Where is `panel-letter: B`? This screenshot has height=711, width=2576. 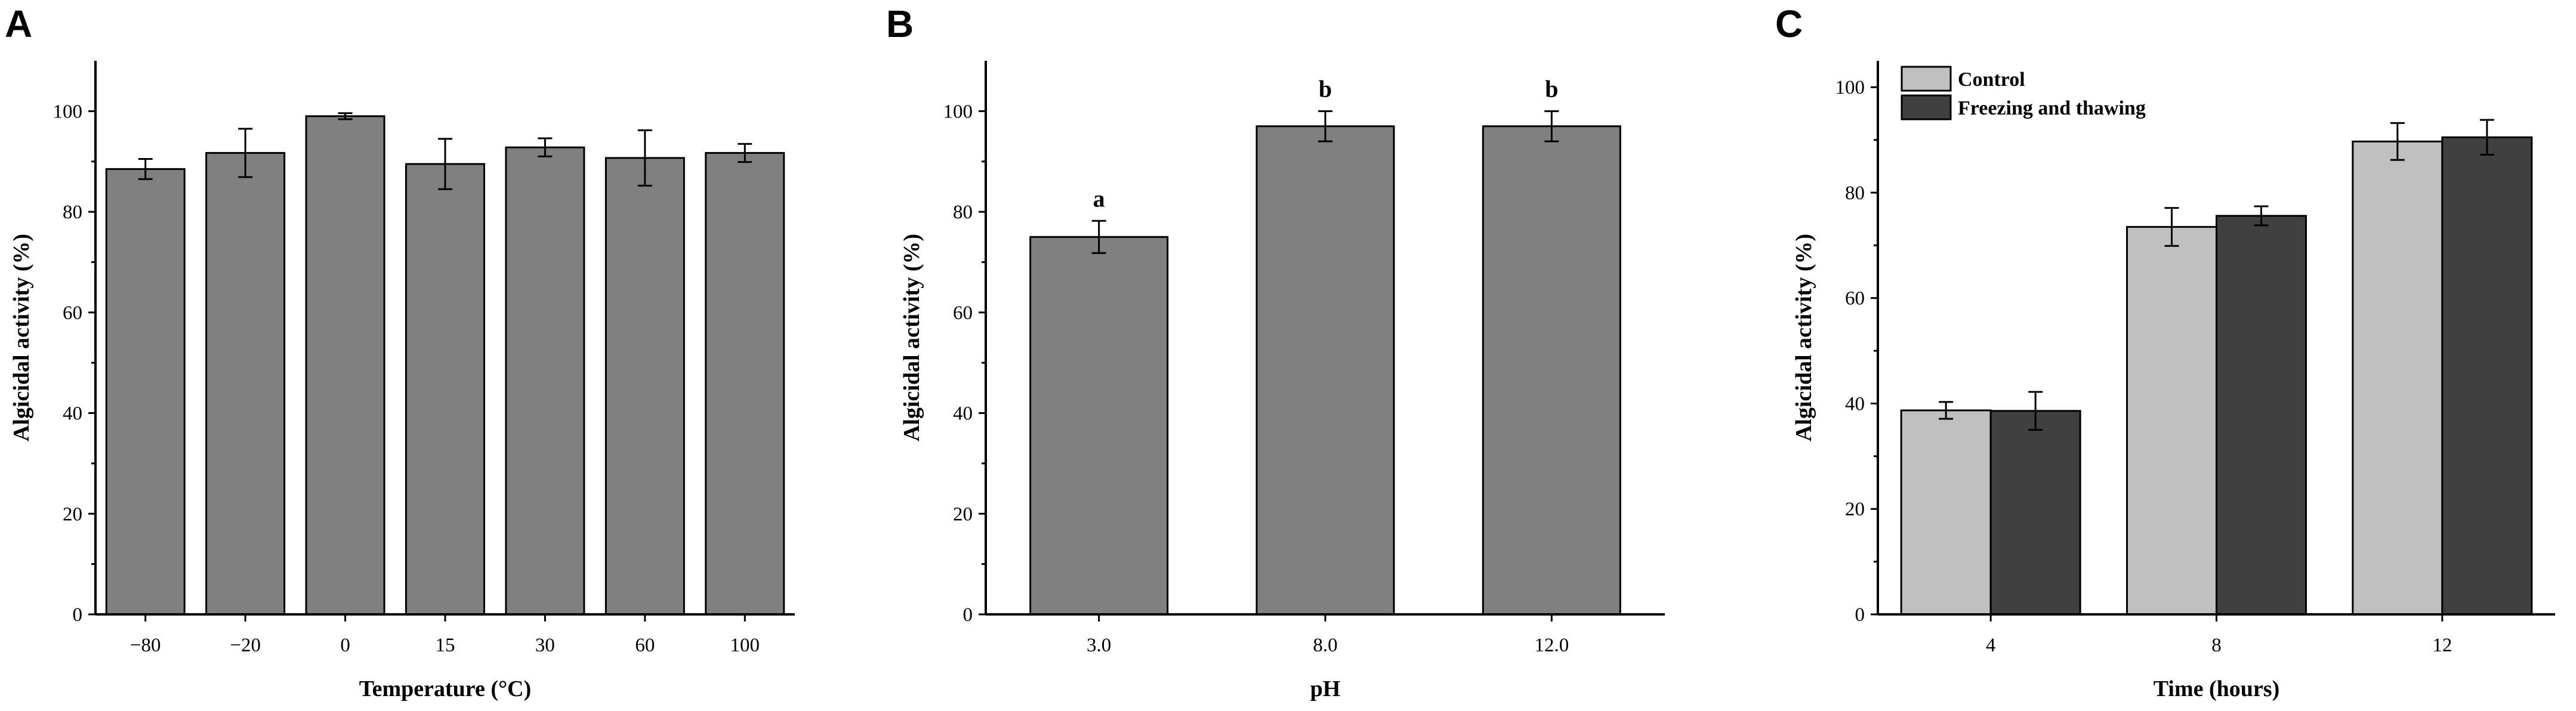
panel-letter: B is located at coordinates (900, 24).